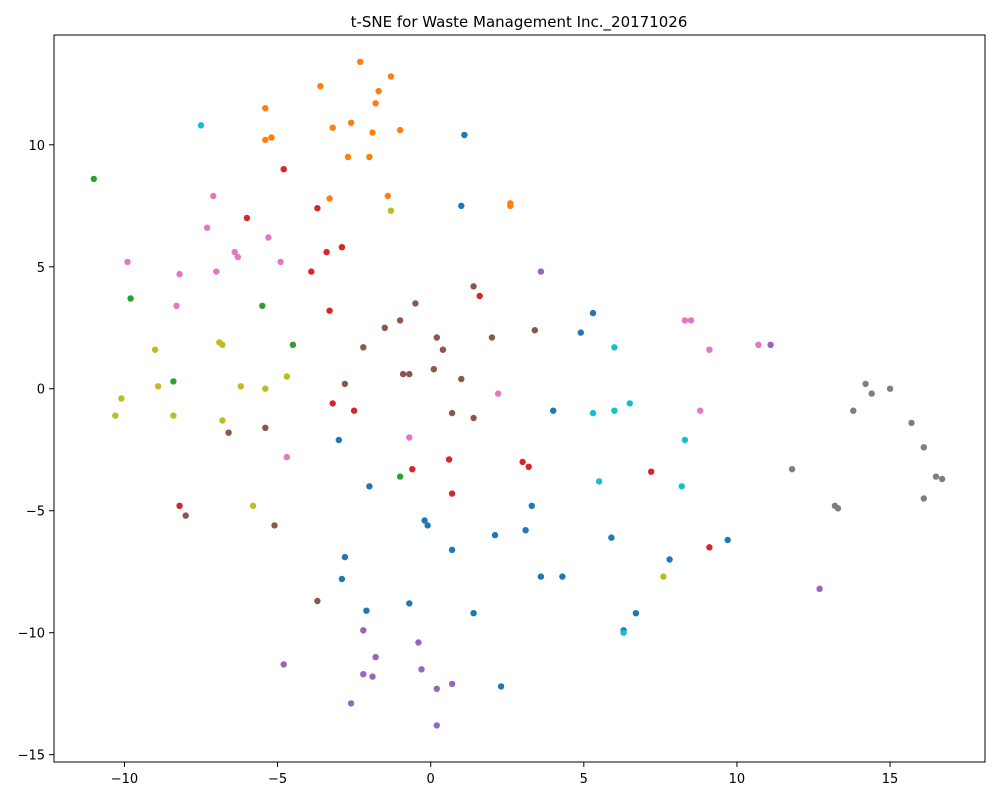 The width and height of the screenshot is (1000, 800). I want to click on chart-title: t-SNE for Waste Management Inc._20171026, so click(519, 22).